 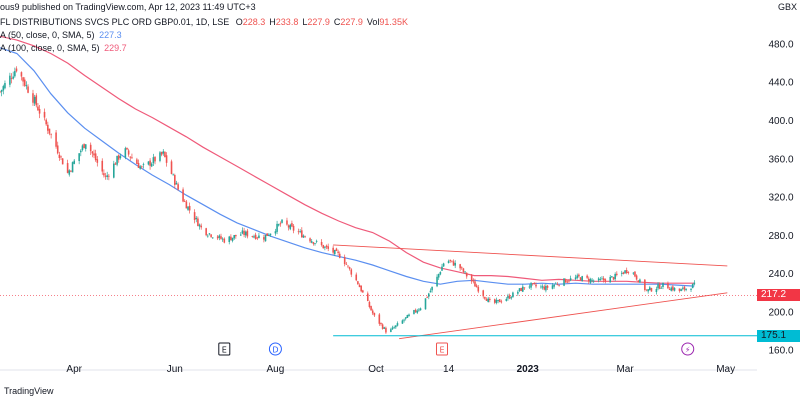 I want to click on split-icon, so click(x=688, y=349).